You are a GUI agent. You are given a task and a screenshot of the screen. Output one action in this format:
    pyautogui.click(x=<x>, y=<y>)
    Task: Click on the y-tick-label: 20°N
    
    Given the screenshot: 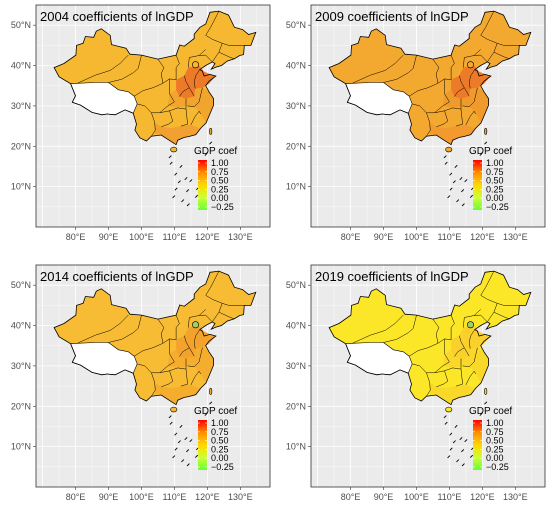 What is the action you would take?
    pyautogui.click(x=296, y=146)
    